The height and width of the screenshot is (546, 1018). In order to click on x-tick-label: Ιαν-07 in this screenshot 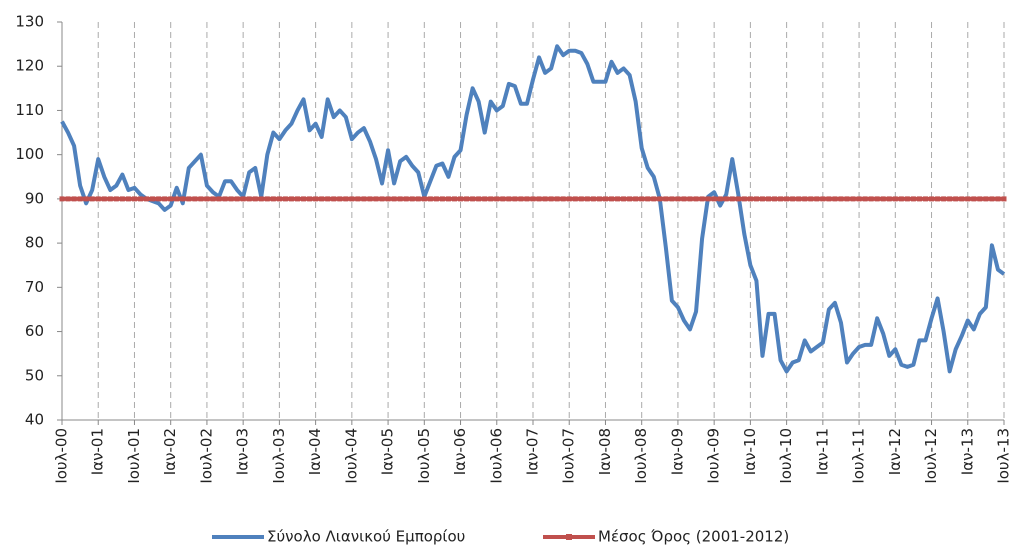, I will do `click(533, 451)`.